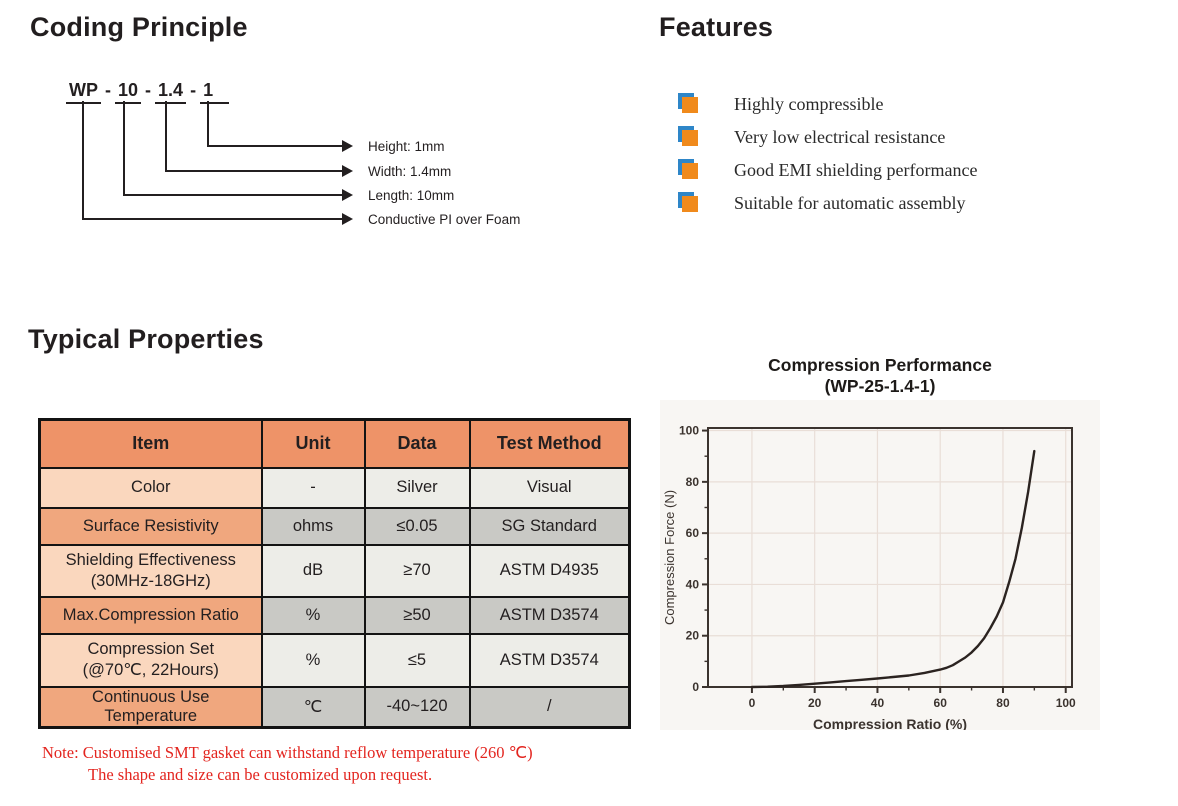 This screenshot has width=1178, height=806. What do you see at coordinates (417, 615) in the screenshot?
I see `cell-data: ≥50` at bounding box center [417, 615].